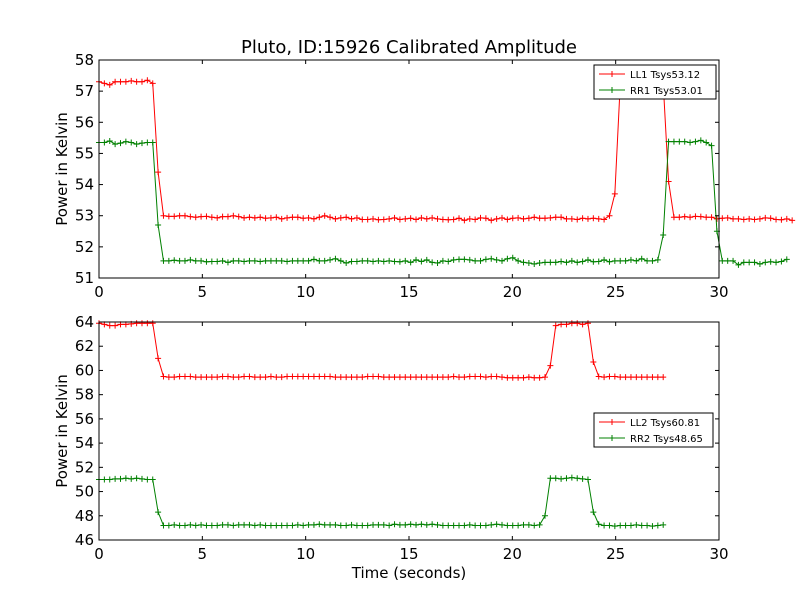 Image resolution: width=800 pixels, height=604 pixels. I want to click on chart-title: Pluto, ID:15926 Calibrated Amplitude, so click(409, 47).